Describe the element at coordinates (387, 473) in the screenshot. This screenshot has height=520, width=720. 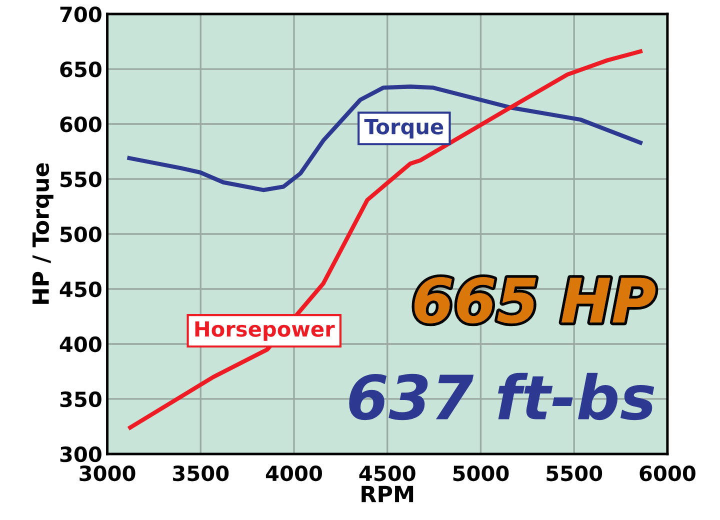
I see `x-tick-label: 4500` at that location.